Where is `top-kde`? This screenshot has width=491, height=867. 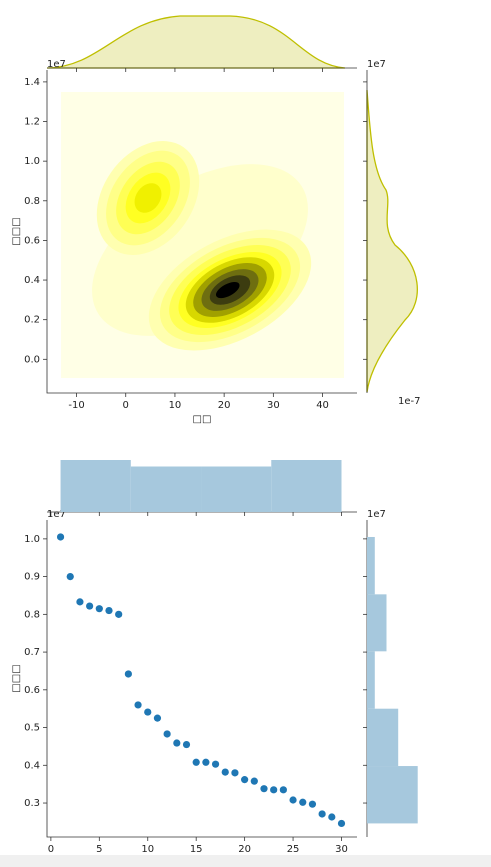
top-kde is located at coordinates (196, 42).